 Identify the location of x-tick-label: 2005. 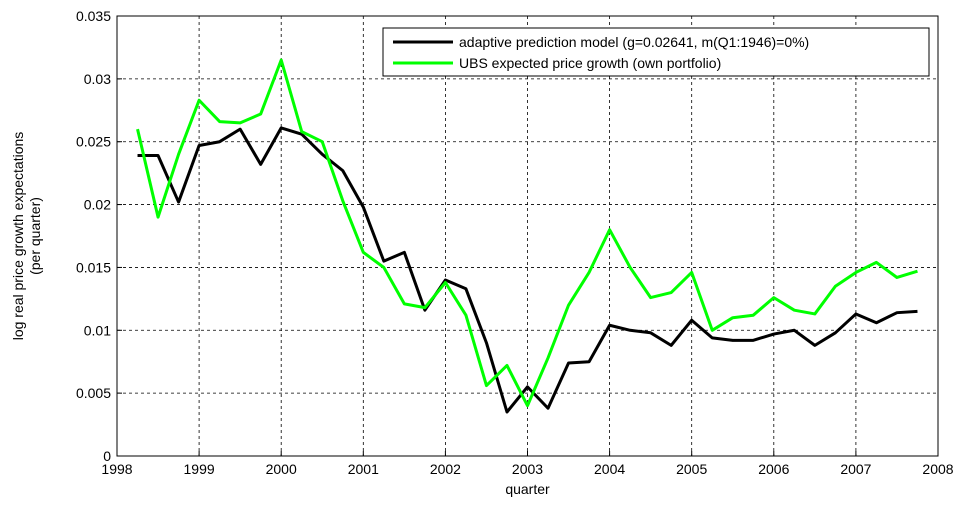
(691, 469).